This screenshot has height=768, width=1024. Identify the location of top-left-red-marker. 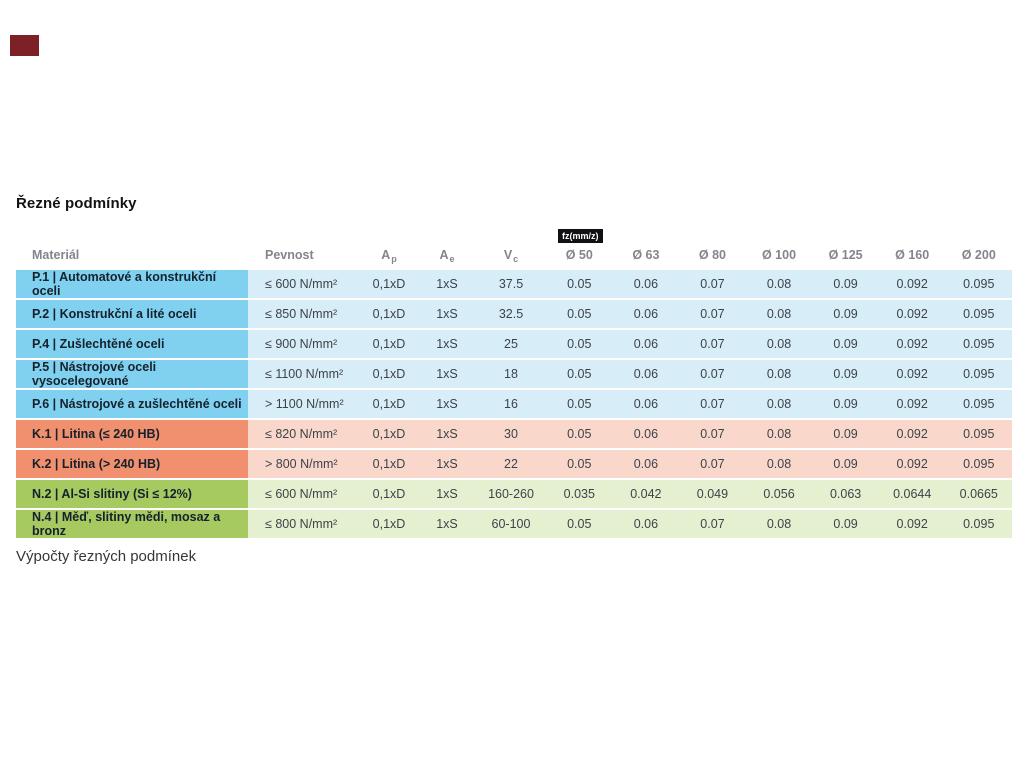
(24, 45).